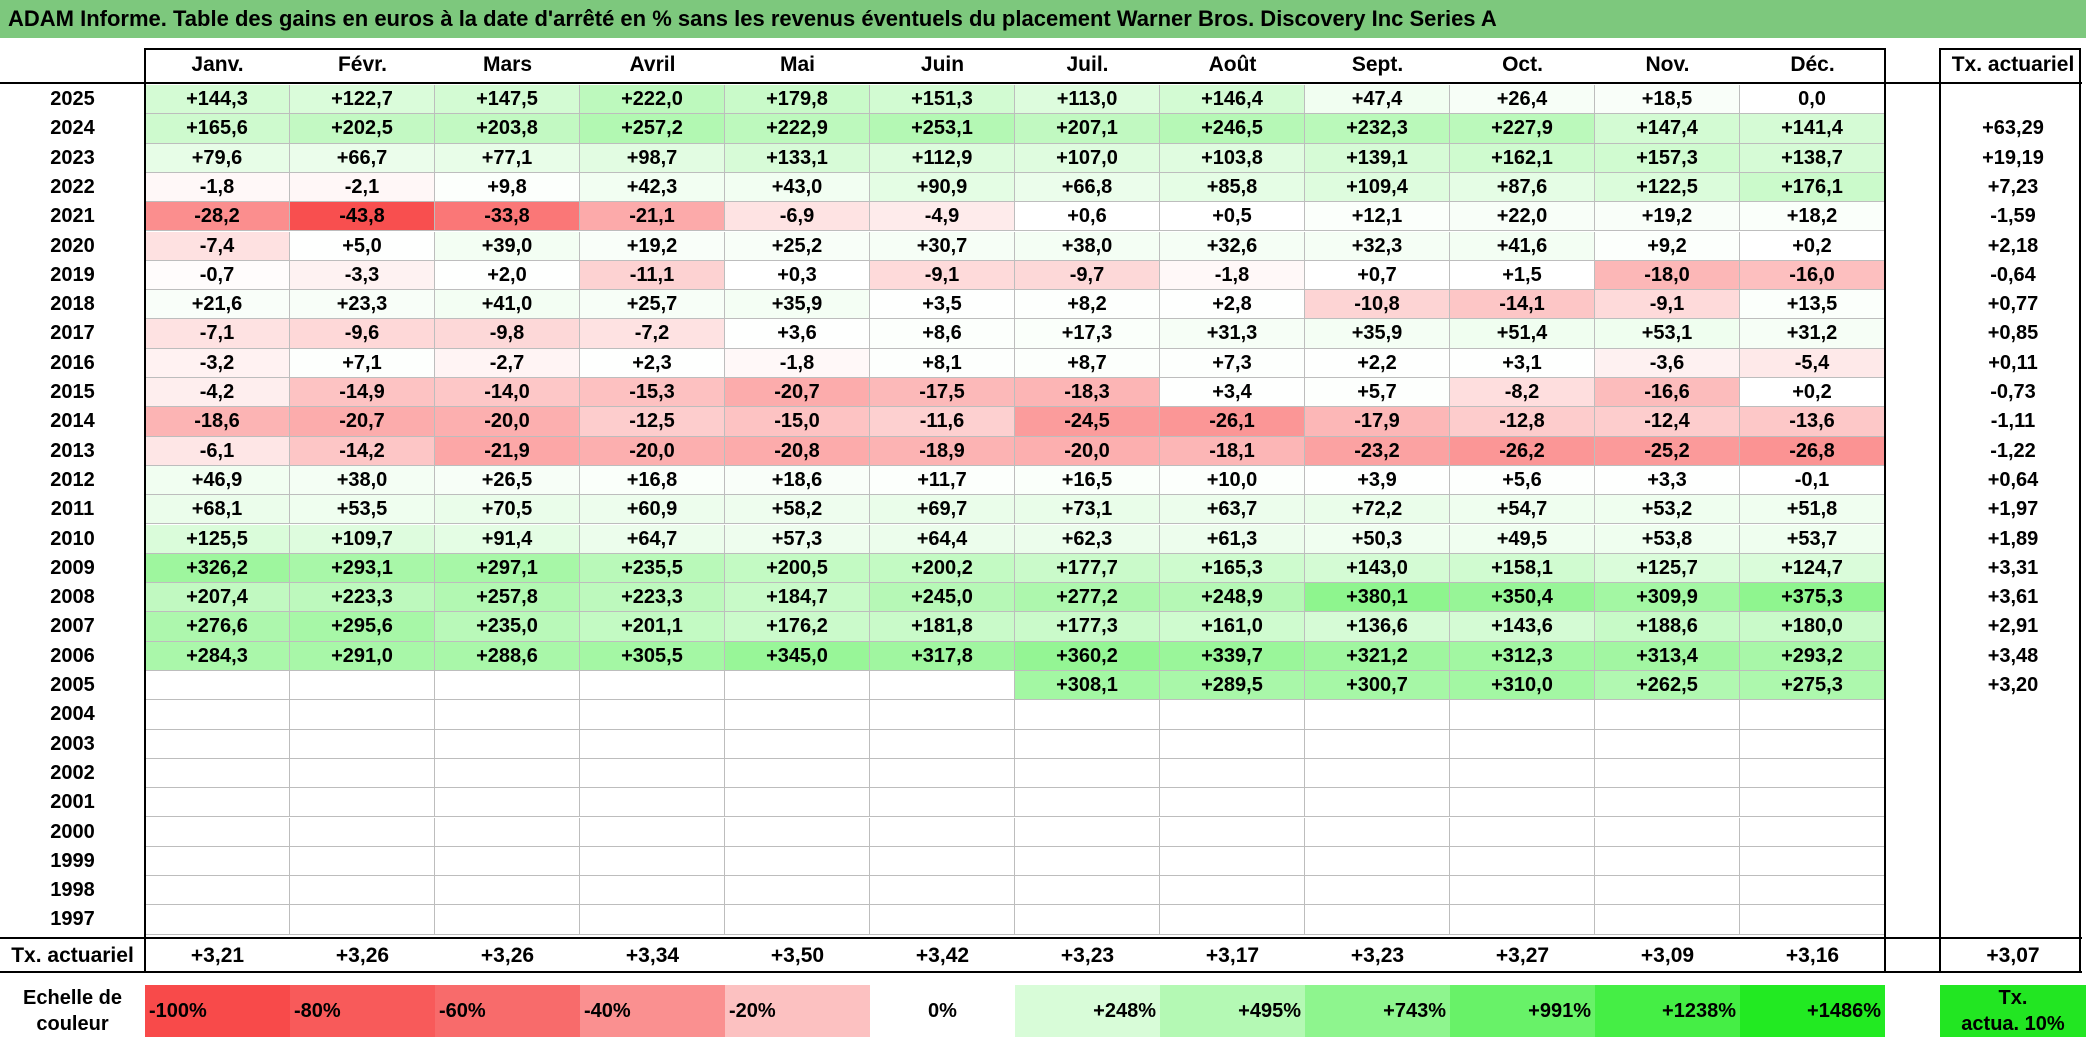 This screenshot has height=1037, width=2086. What do you see at coordinates (652, 656) in the screenshot?
I see `table-cell: +305,5` at bounding box center [652, 656].